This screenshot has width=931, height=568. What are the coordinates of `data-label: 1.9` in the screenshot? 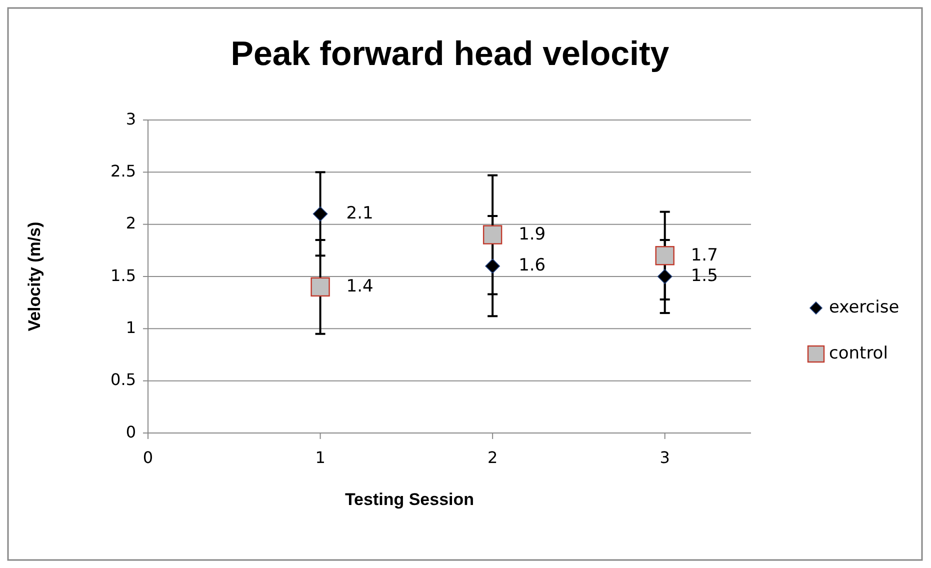 It's located at (532, 234).